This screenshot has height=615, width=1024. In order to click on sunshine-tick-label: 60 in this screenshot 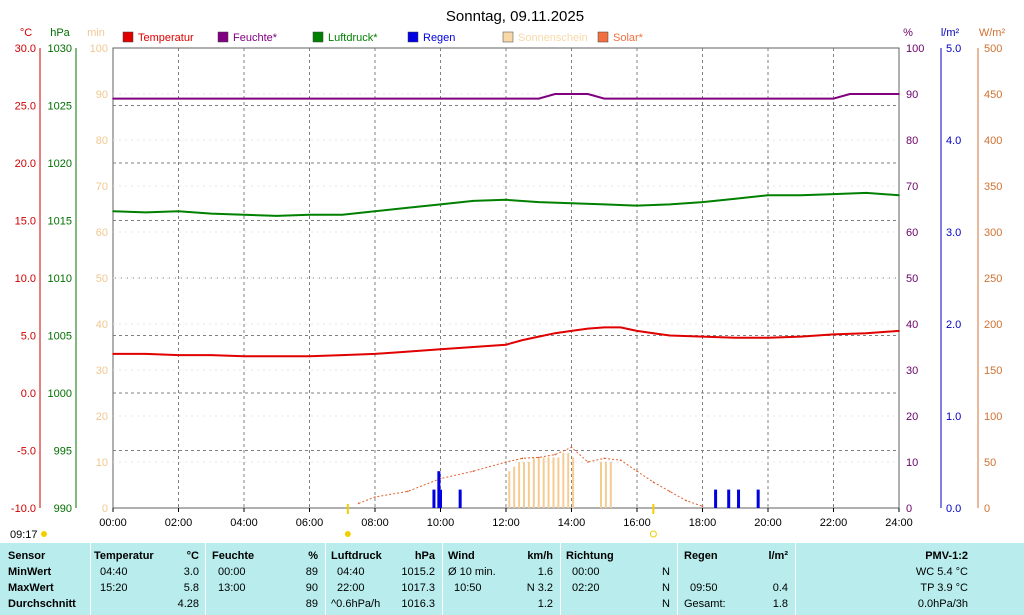, I will do `click(102, 233)`.